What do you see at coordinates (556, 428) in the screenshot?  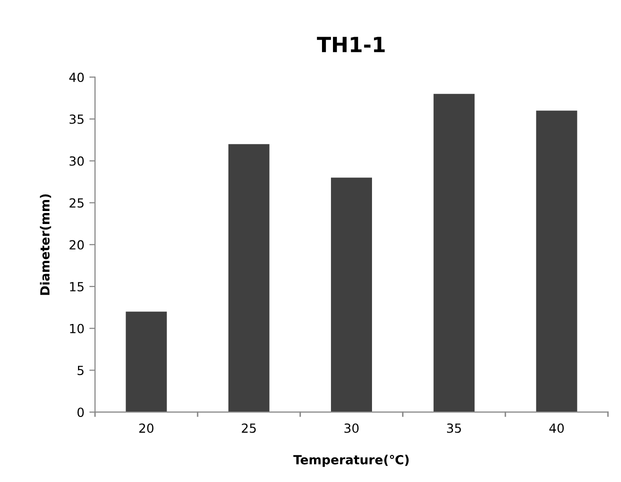 I see `x-tick-label: 40` at bounding box center [556, 428].